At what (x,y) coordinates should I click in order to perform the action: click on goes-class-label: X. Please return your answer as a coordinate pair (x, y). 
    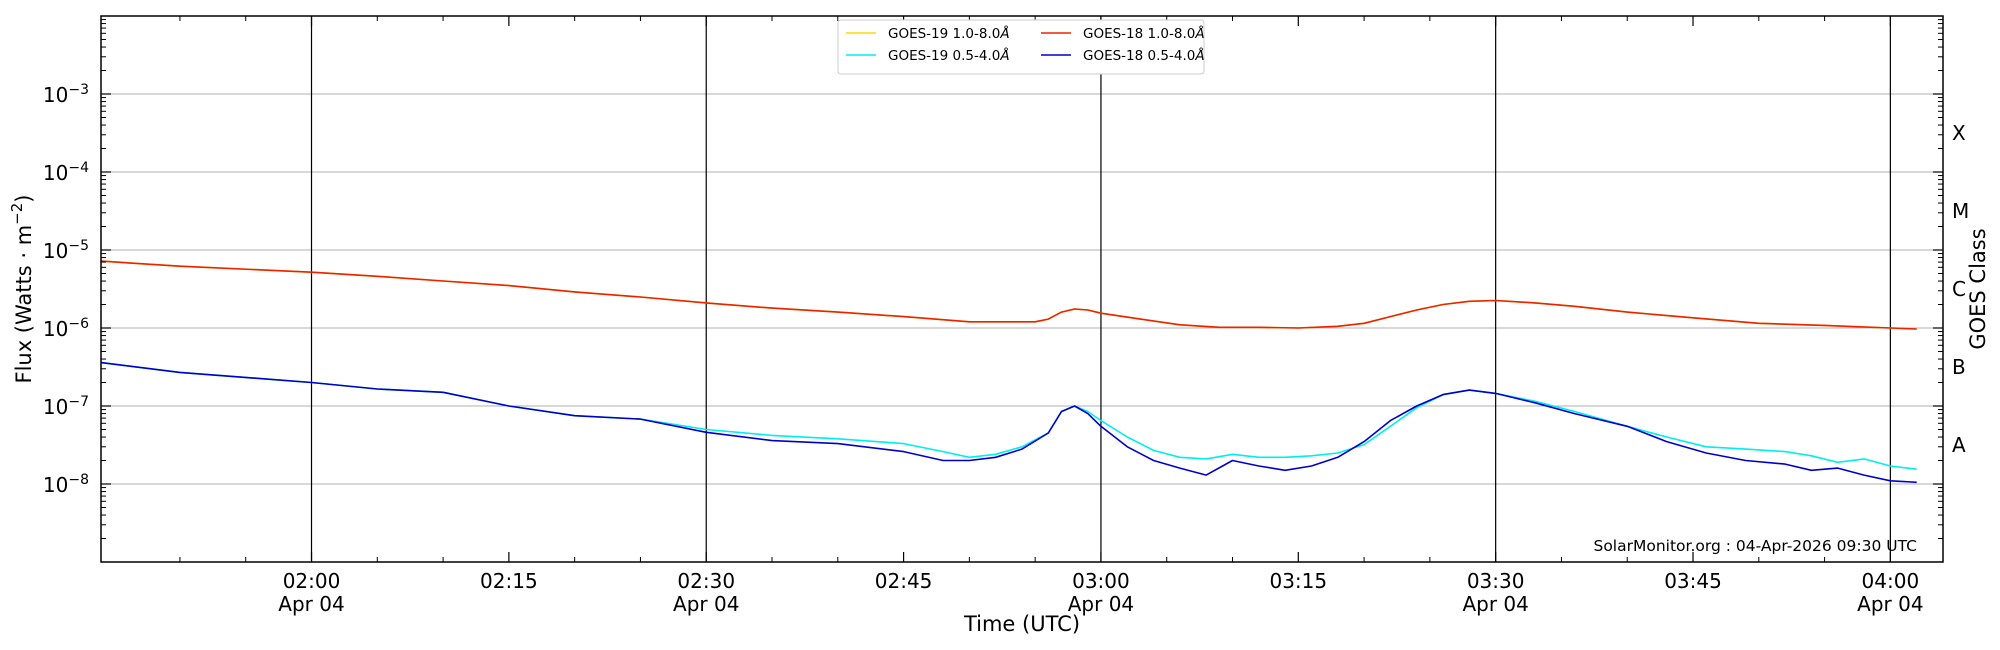
    Looking at the image, I should click on (1959, 133).